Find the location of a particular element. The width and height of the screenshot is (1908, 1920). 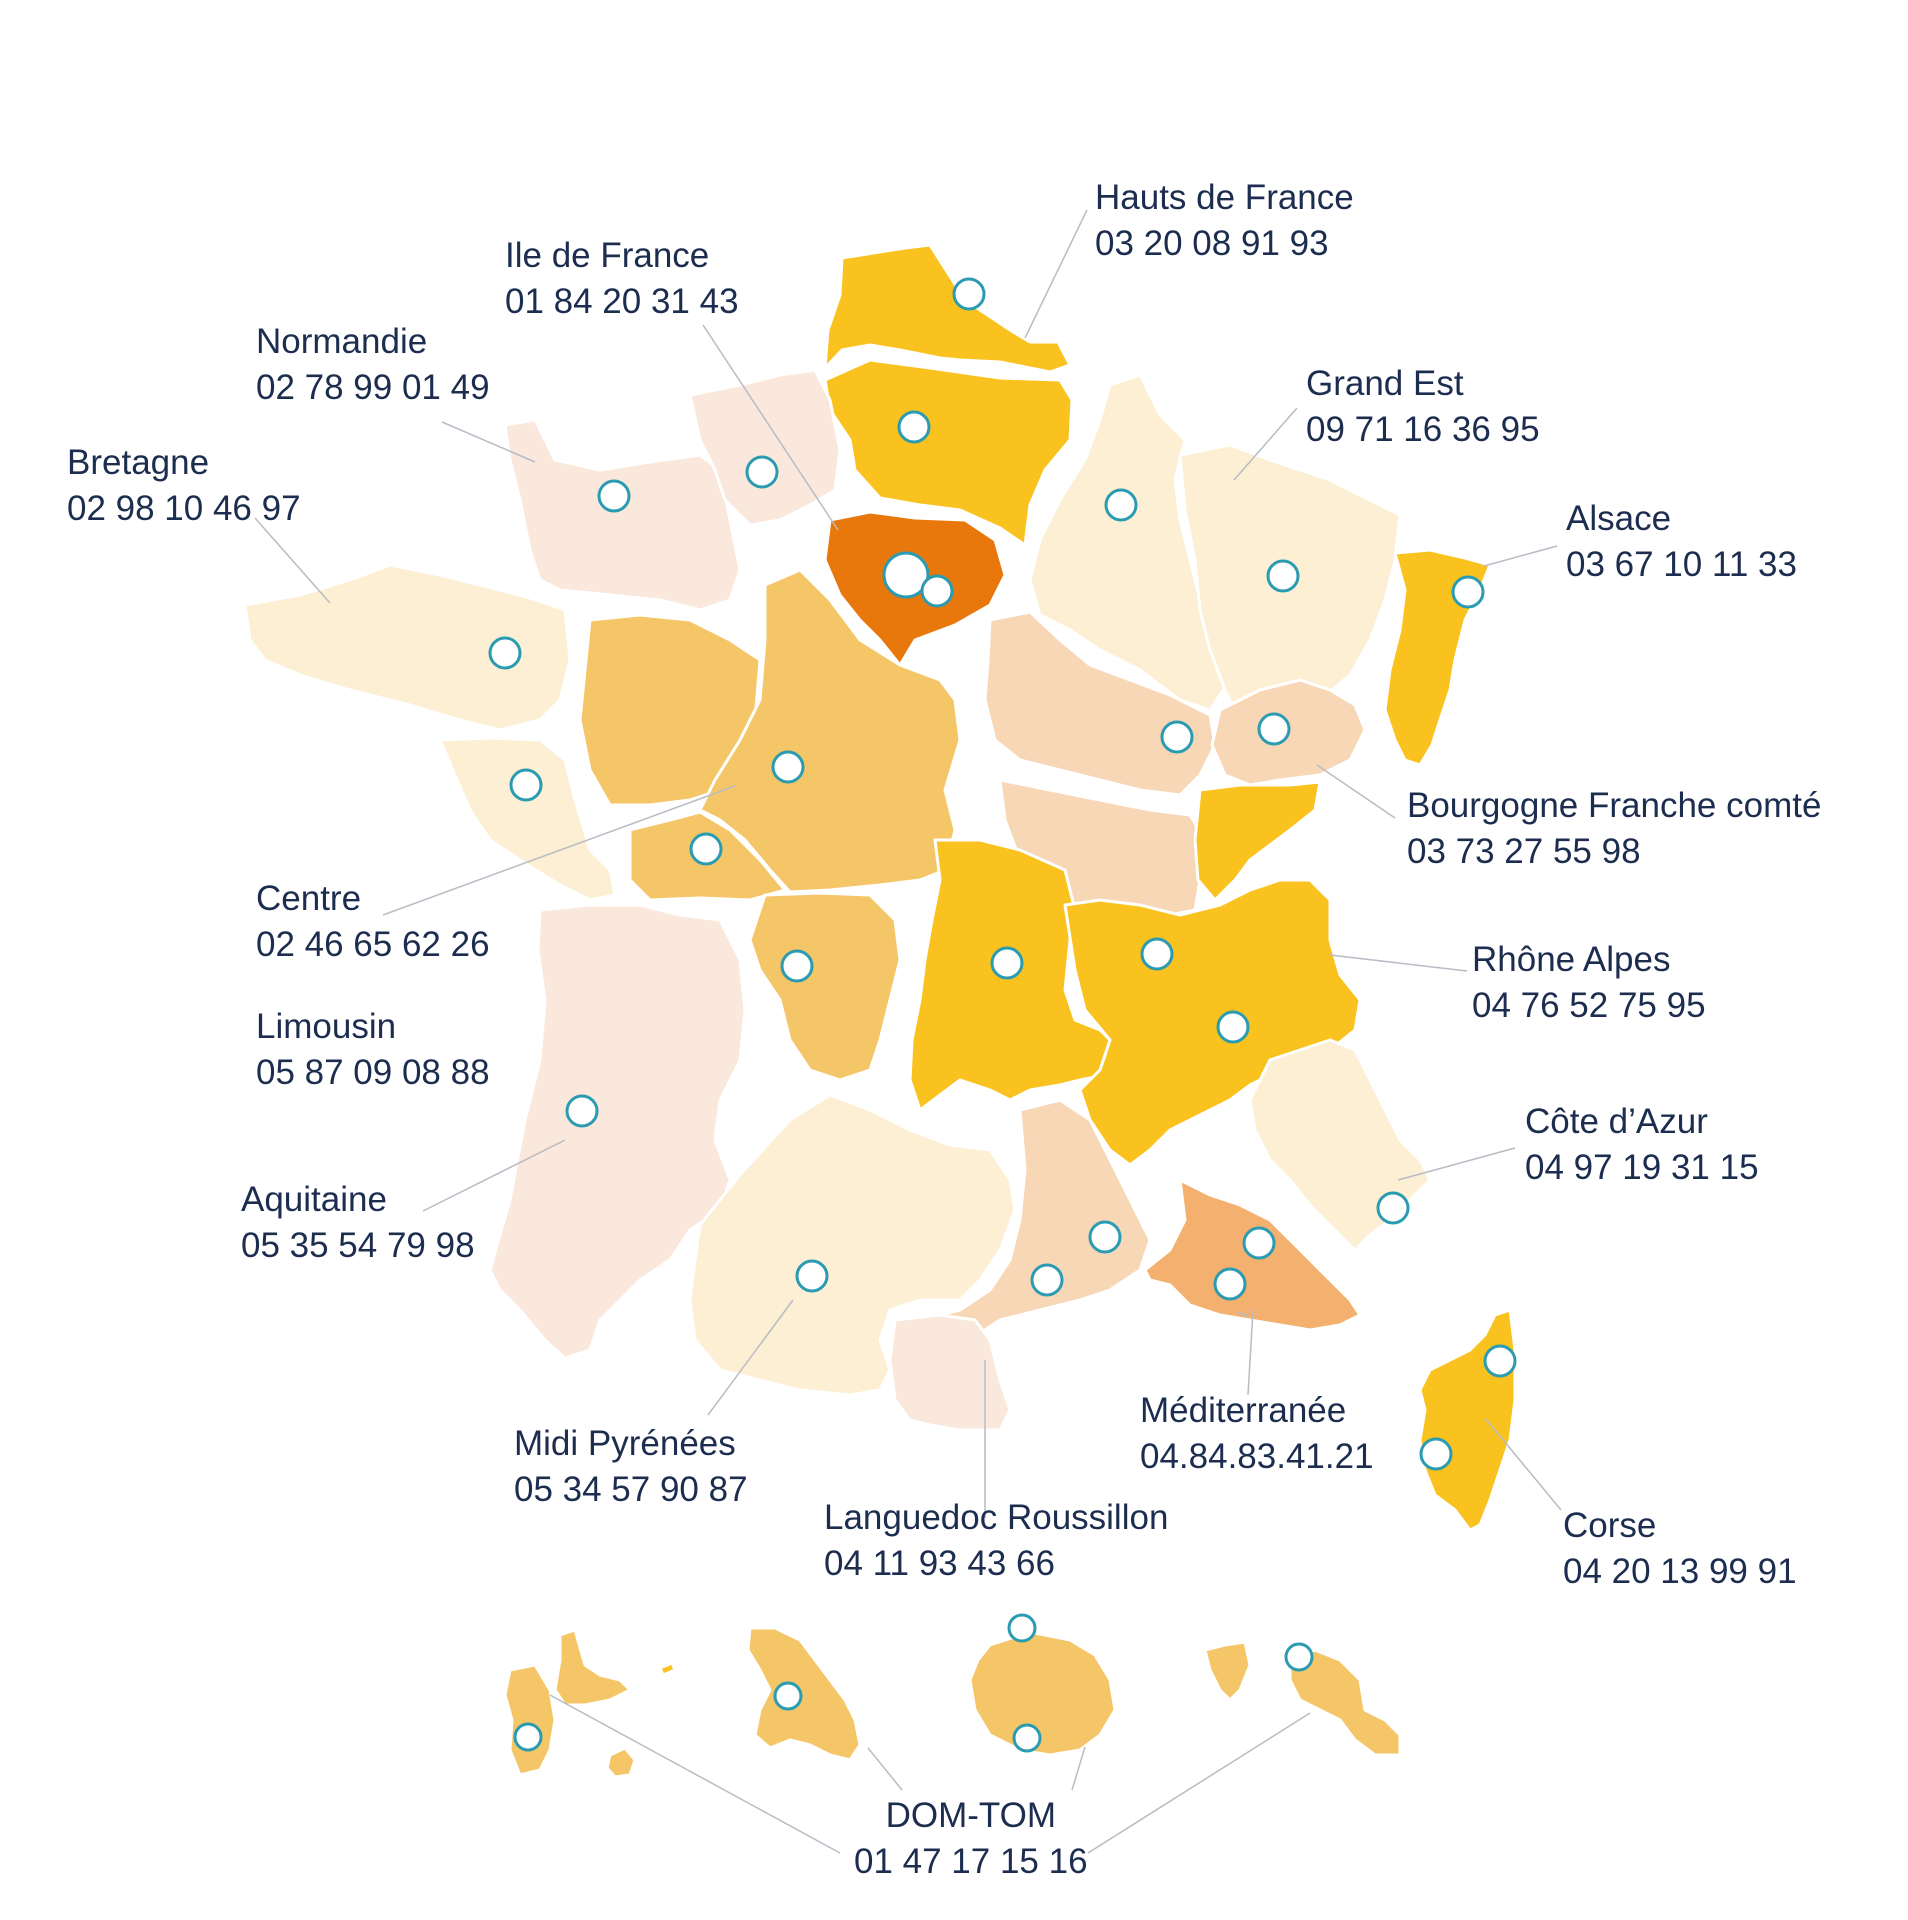

region-guadeloupe-islet is located at coordinates (621, 1762).